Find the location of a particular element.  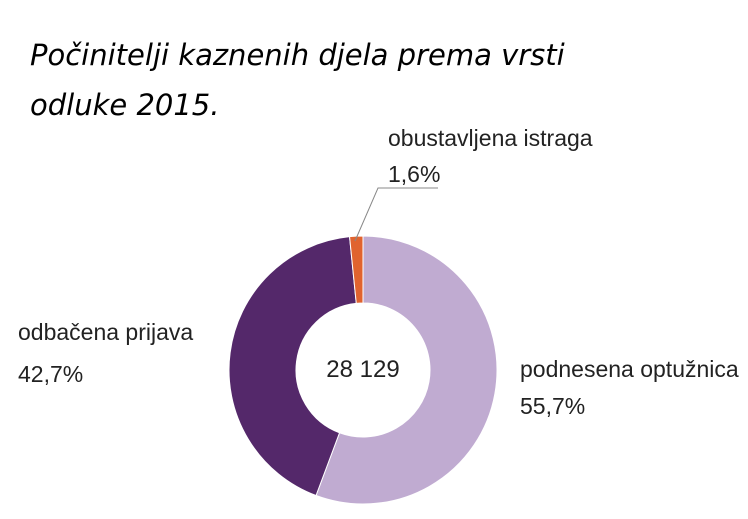

slice-podnesena is located at coordinates (406, 370).